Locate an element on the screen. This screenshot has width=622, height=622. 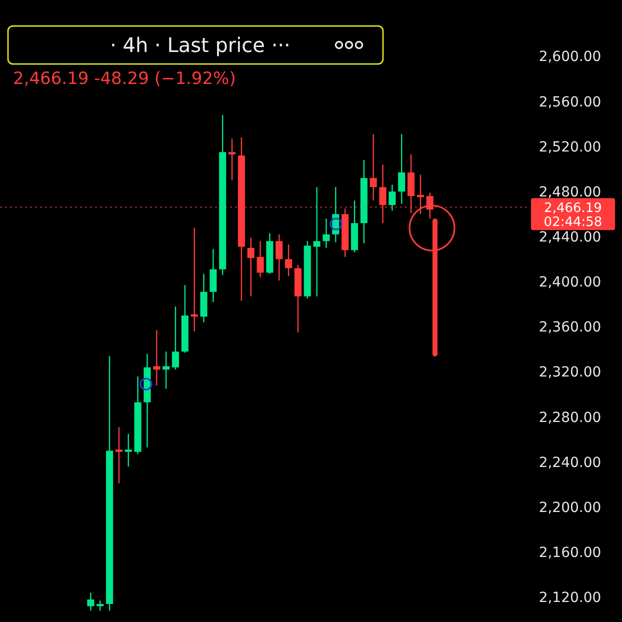
y-tick-label: 2,520.00 is located at coordinates (570, 147).